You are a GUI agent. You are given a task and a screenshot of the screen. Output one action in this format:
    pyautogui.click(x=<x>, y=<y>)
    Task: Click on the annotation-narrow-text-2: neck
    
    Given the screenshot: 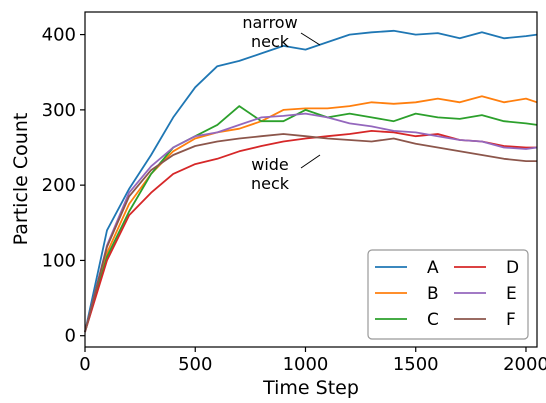 What is the action you would take?
    pyautogui.click(x=270, y=41)
    